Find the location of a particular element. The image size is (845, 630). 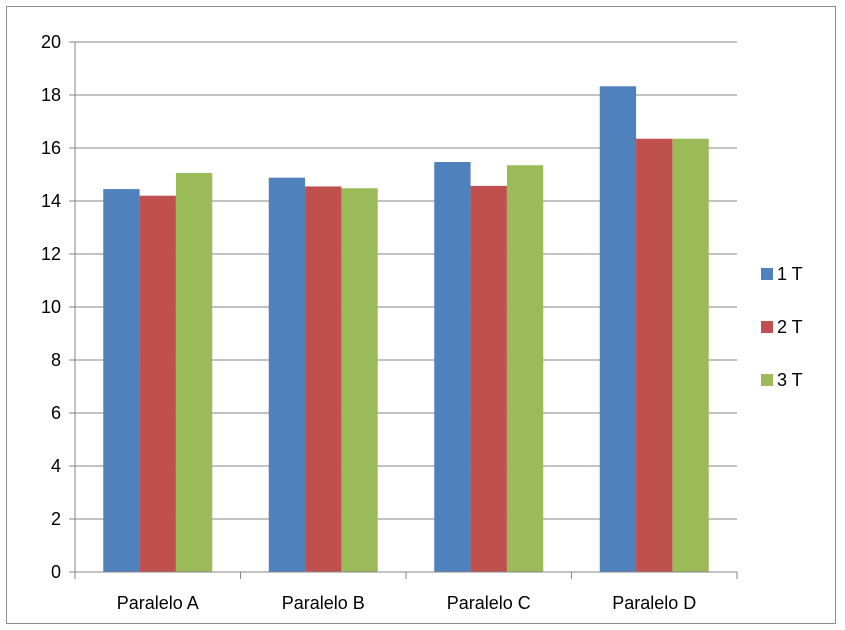

y-tick-label: 18 is located at coordinates (51, 95).